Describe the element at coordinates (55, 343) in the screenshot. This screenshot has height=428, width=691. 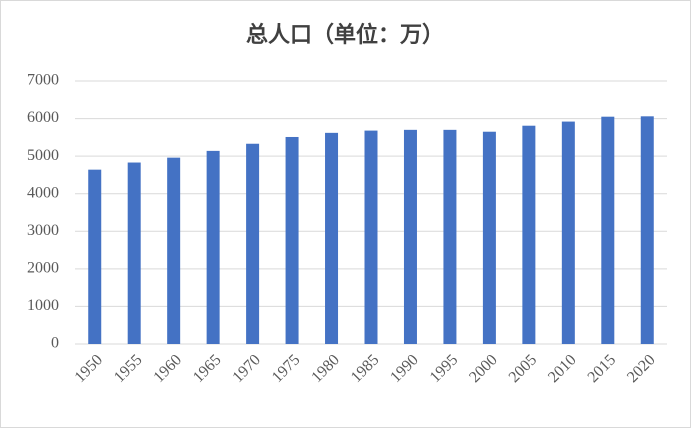
I see `y-tick-label: 0` at that location.